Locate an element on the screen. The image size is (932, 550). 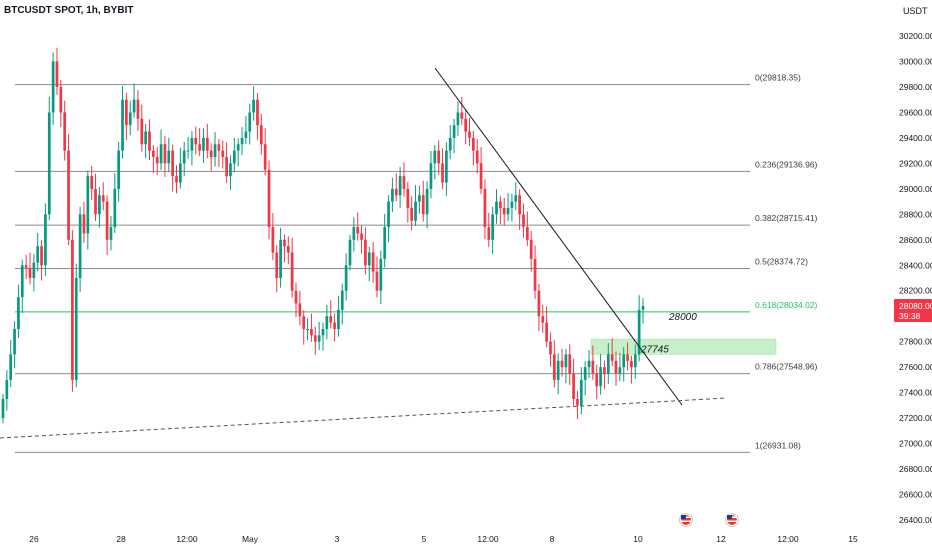
y-tick-label: 29400.00 is located at coordinates (915, 138).